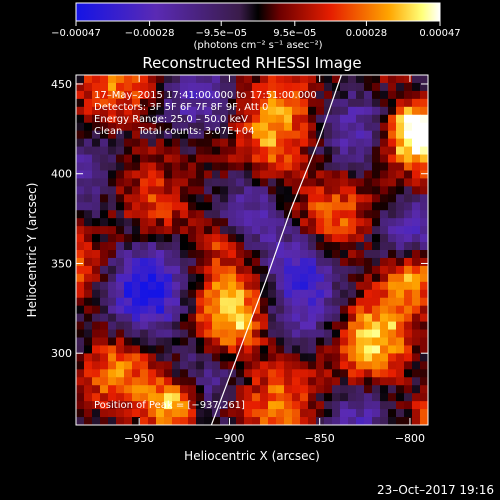 The width and height of the screenshot is (500, 500). What do you see at coordinates (181, 107) in the screenshot?
I see `info-line-detectors: Detectors: 3F 5F 6F 7F 8F 9F, Att 0` at bounding box center [181, 107].